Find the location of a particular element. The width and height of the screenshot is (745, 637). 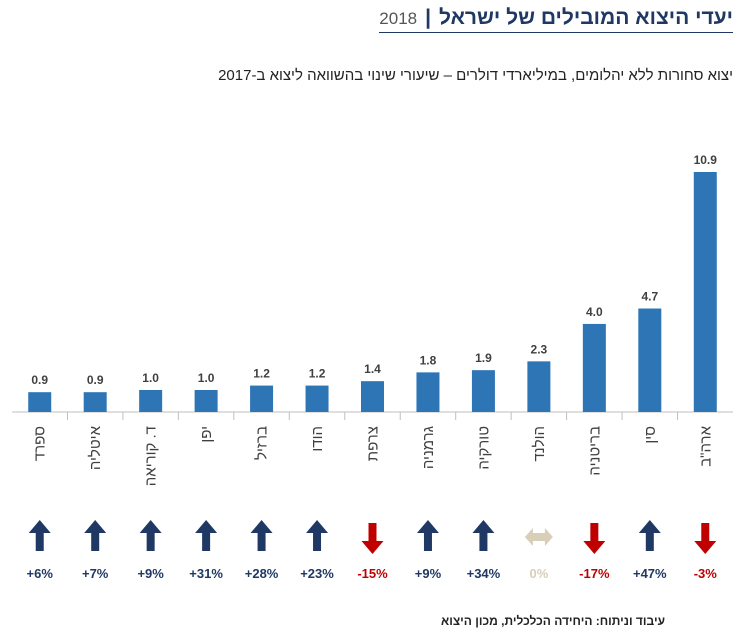

source-footer: עיבוד וניתוח: היחידה הכלכלית, מכון היצוא is located at coordinates (553, 621).